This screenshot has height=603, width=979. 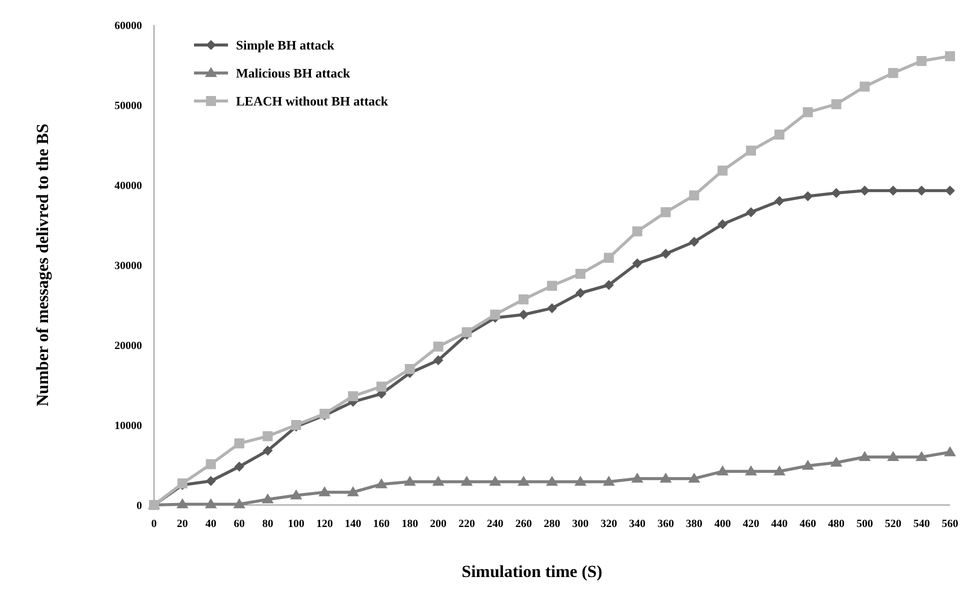 I want to click on x-tick-label: 120, so click(x=325, y=524).